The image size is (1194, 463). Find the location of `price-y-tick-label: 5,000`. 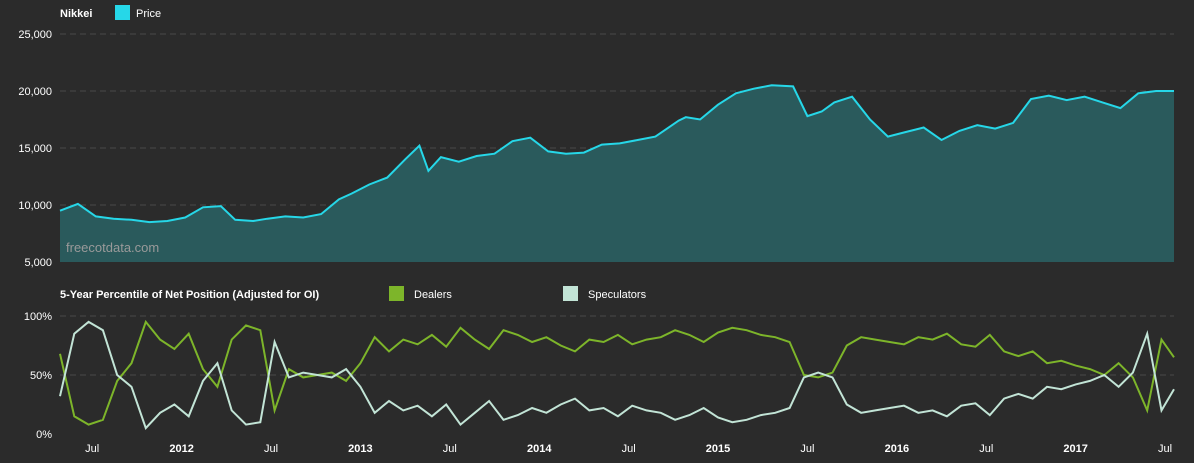

price-y-tick-label: 5,000 is located at coordinates (38, 263).